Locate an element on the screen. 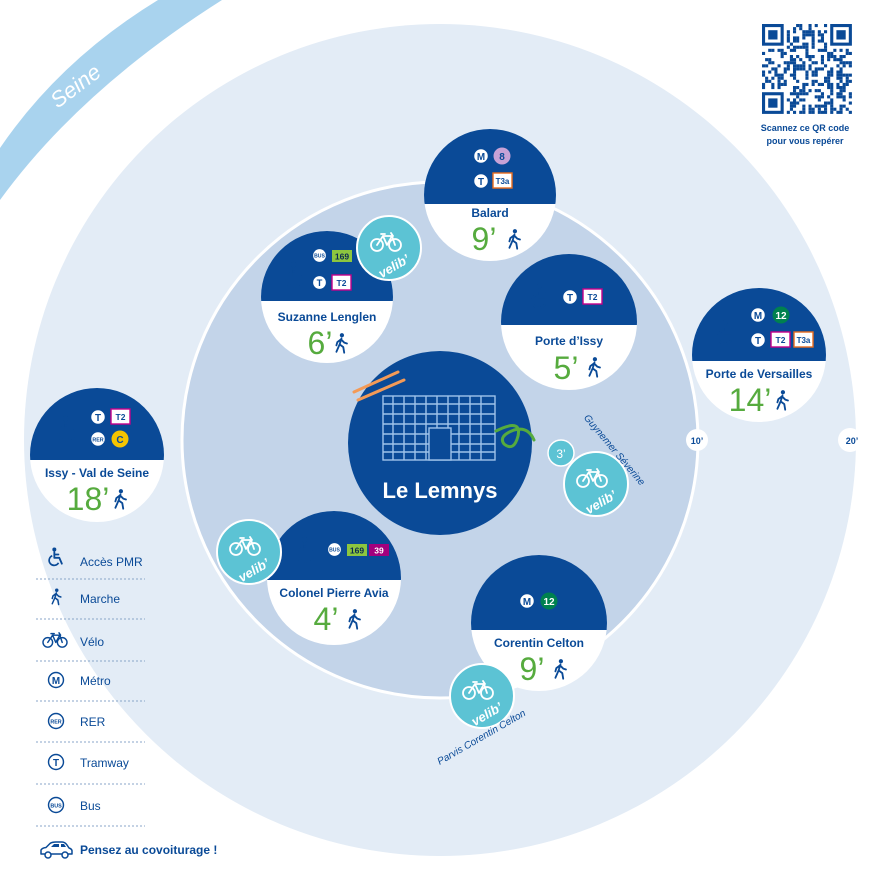 This screenshot has height=880, width=880. legend: Accès PMR Marche Vélo Métro RER Tramway is located at coordinates (126, 702).